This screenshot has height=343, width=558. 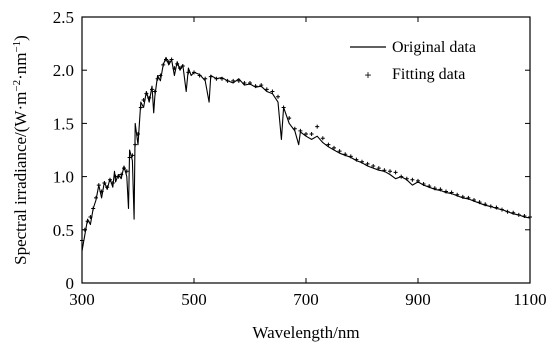 I want to click on x-tick-label: 300, so click(x=82, y=299).